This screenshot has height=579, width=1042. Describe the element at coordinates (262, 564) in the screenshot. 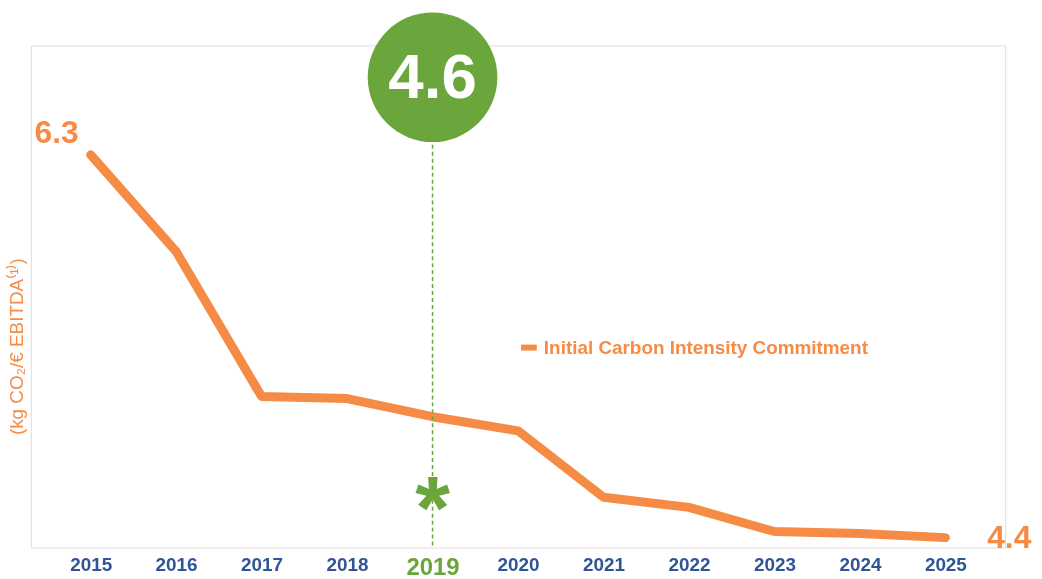

I see `x-tick-label: 2017` at that location.